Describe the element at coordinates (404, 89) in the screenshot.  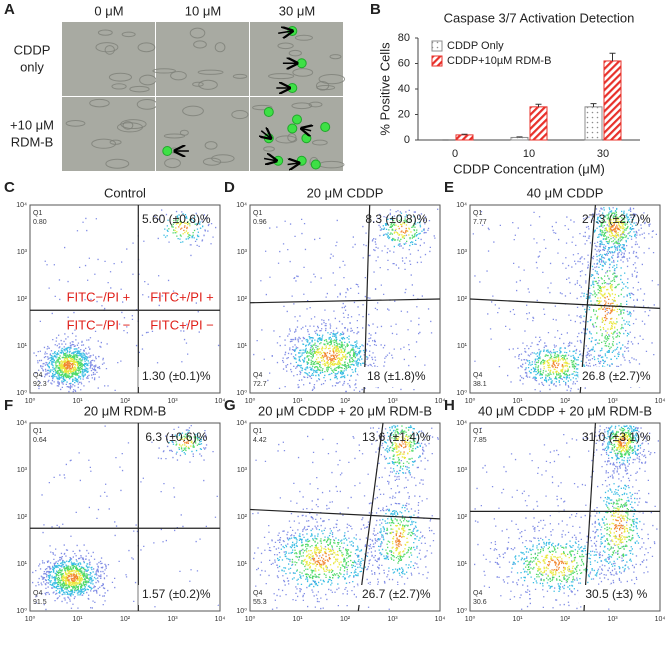
I see `y-tick-label: 40` at that location.